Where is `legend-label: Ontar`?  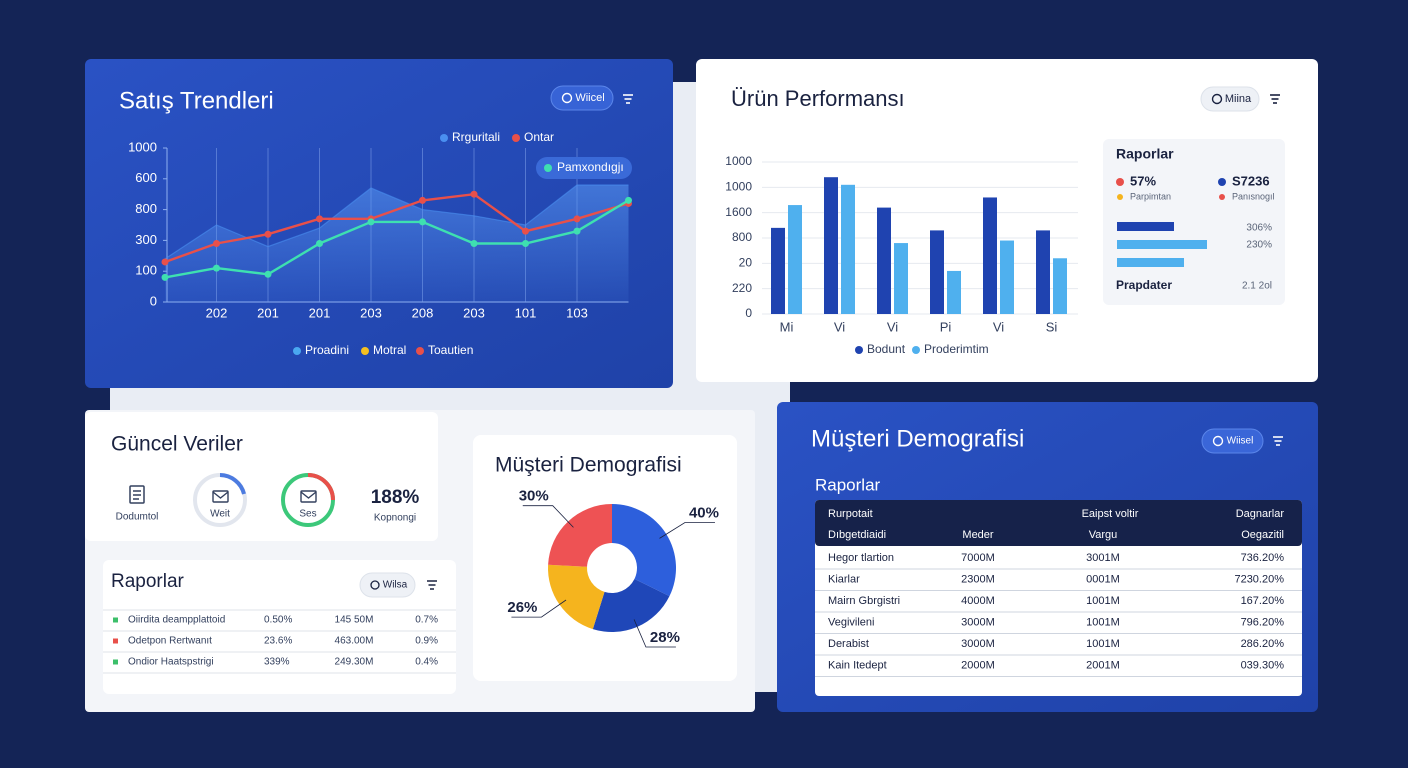 legend-label: Ontar is located at coordinates (539, 137).